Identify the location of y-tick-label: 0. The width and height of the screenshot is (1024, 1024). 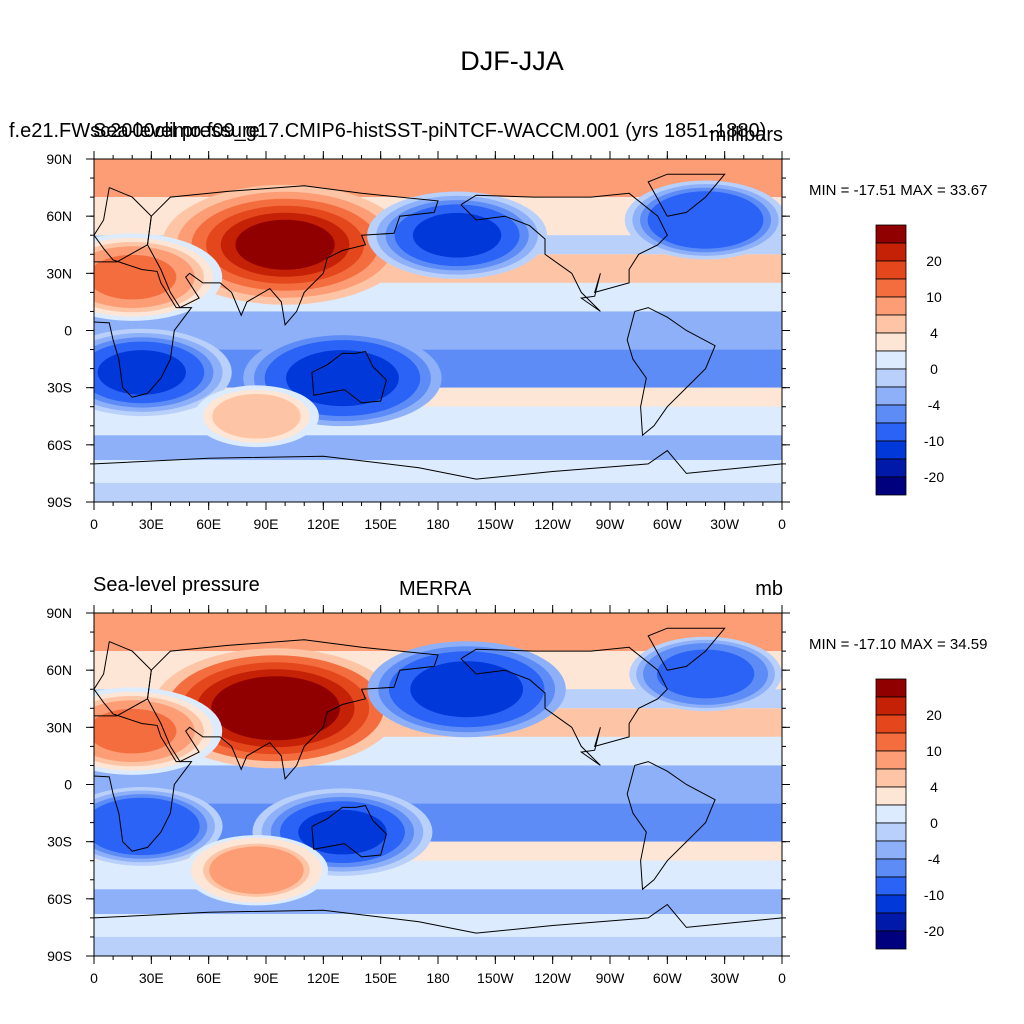
(68, 785).